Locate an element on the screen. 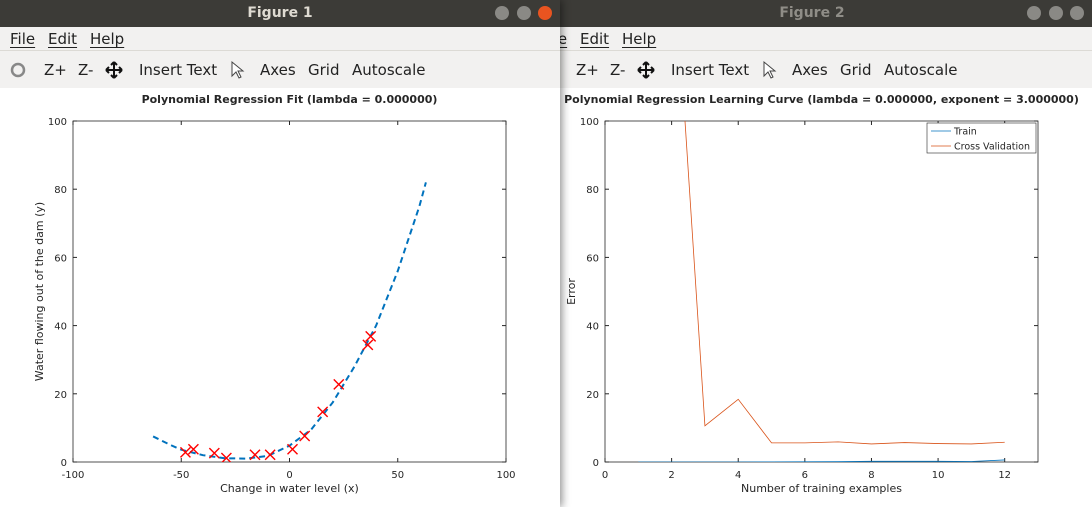 The image size is (1092, 507). x-tick-label: -50 is located at coordinates (181, 475).